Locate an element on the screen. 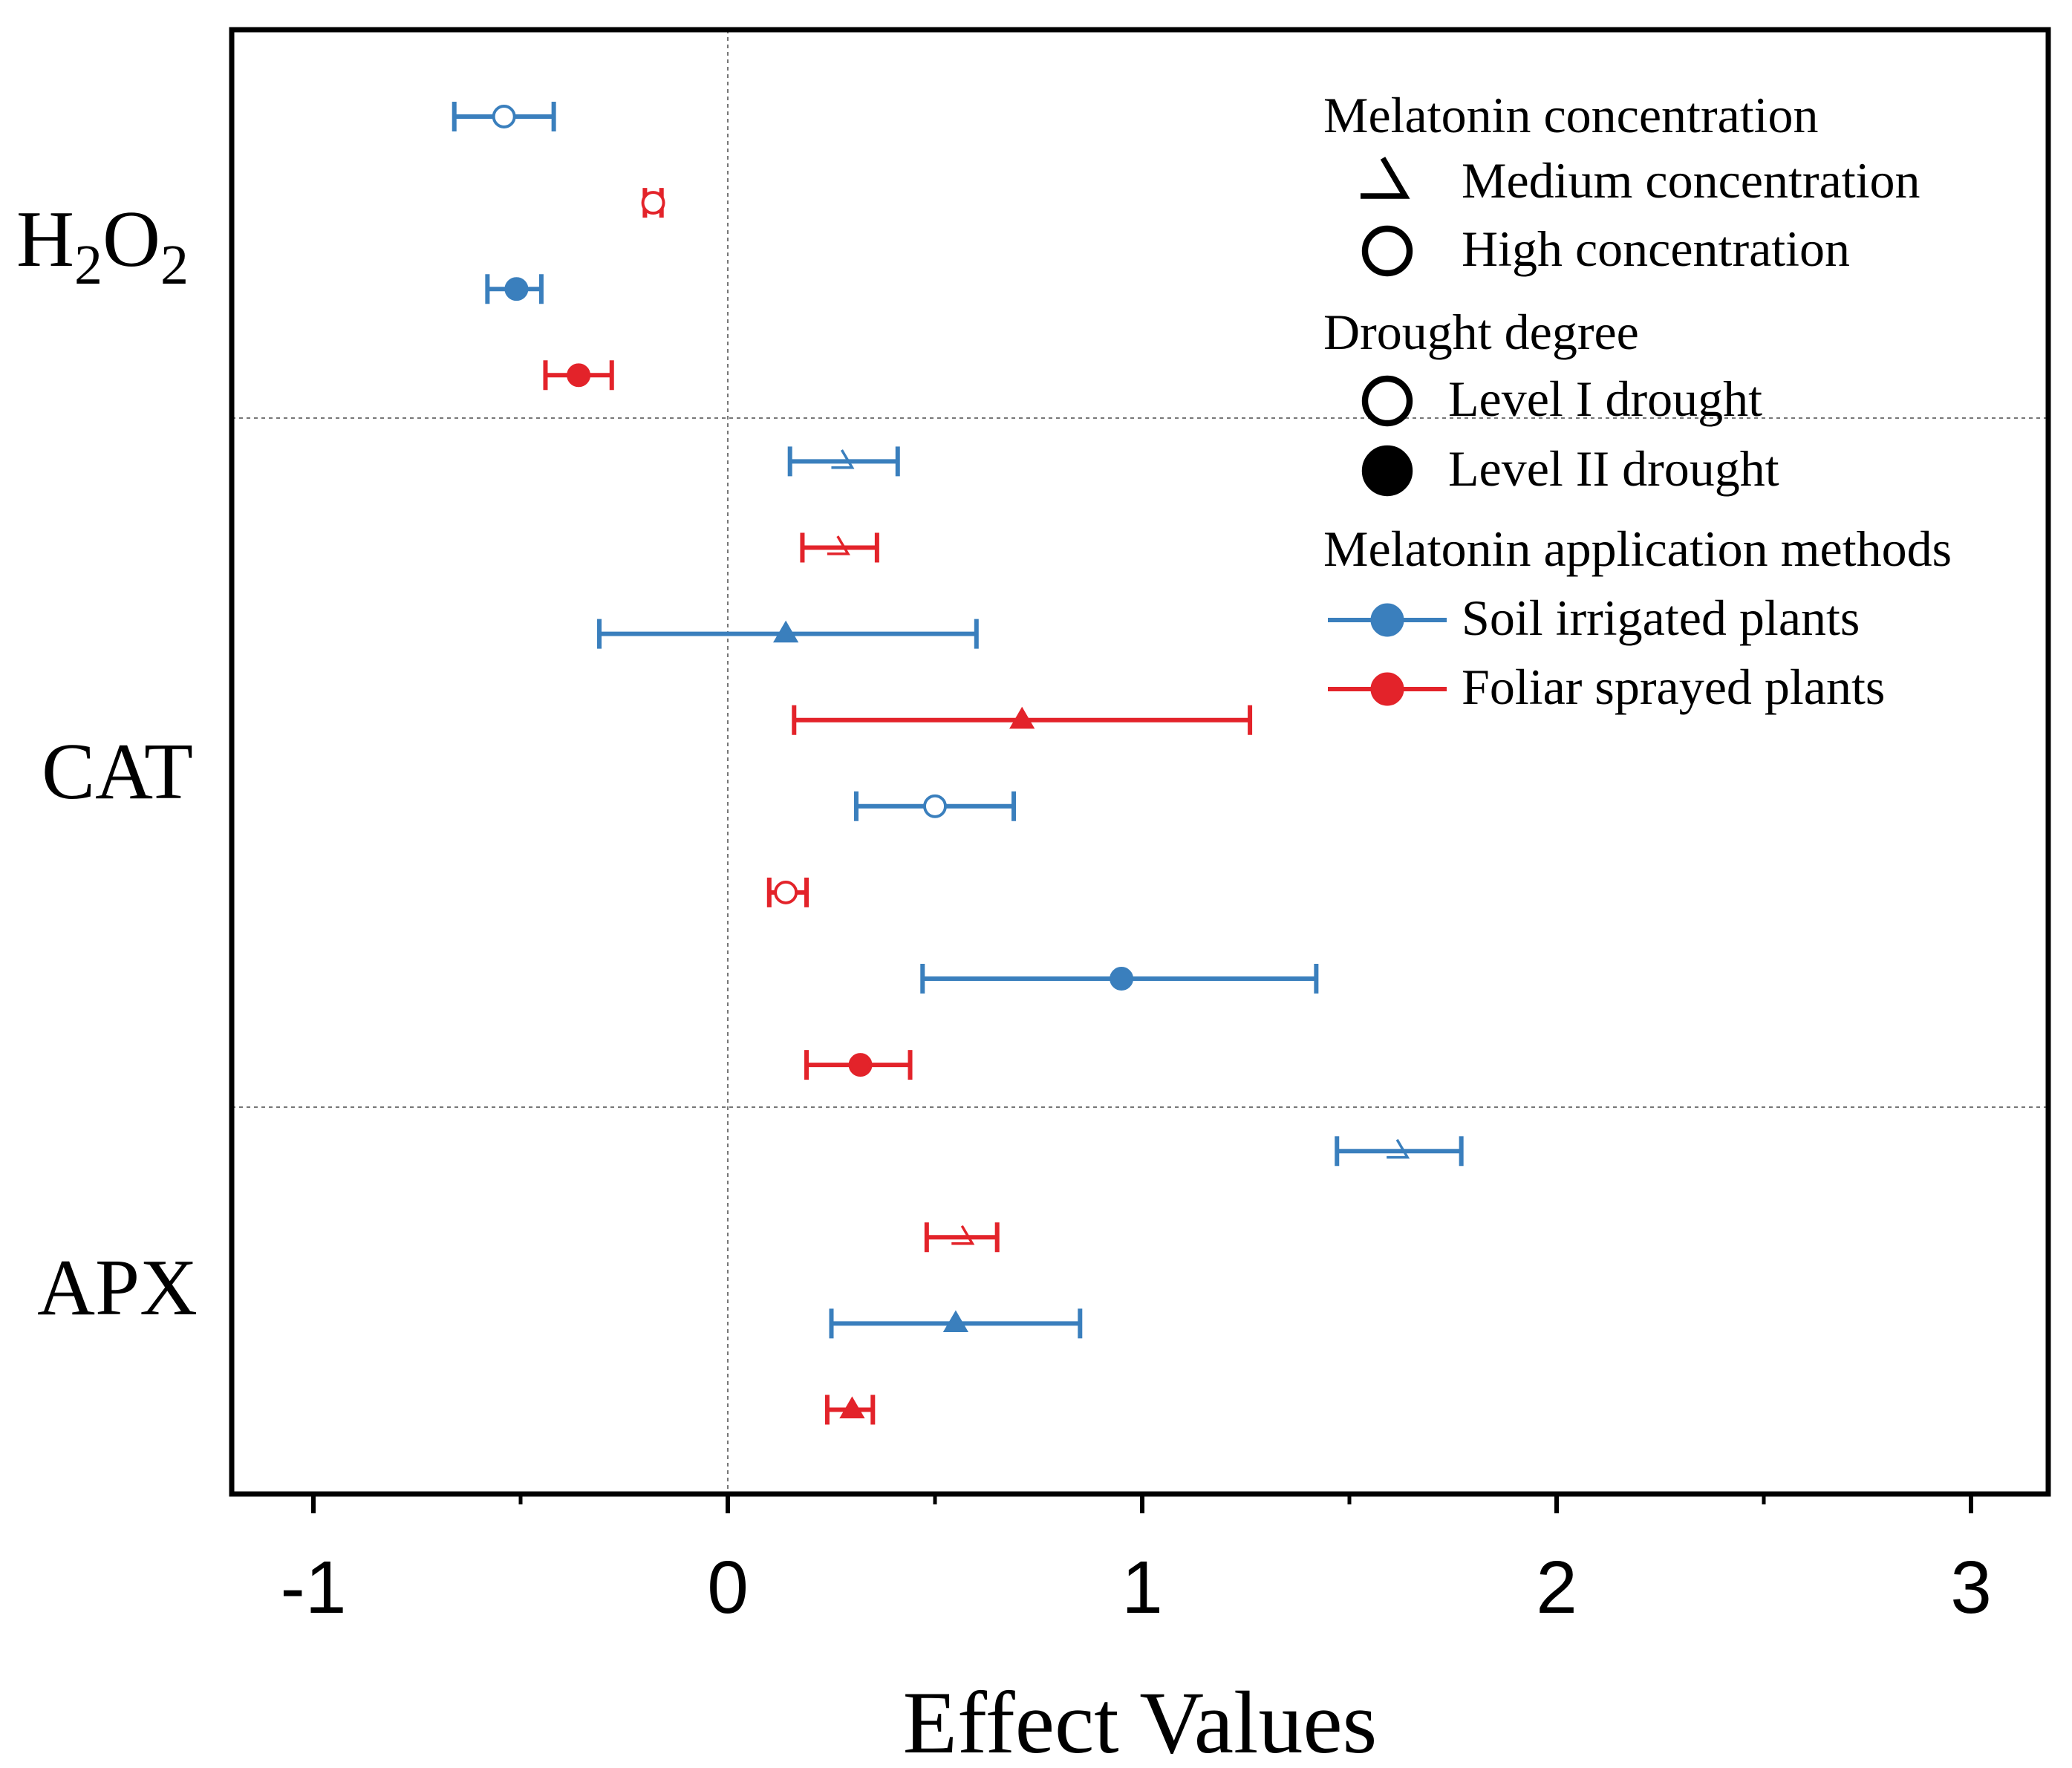 The height and width of the screenshot is (1768, 2072). group-label-cat: CAT is located at coordinates (117, 772).